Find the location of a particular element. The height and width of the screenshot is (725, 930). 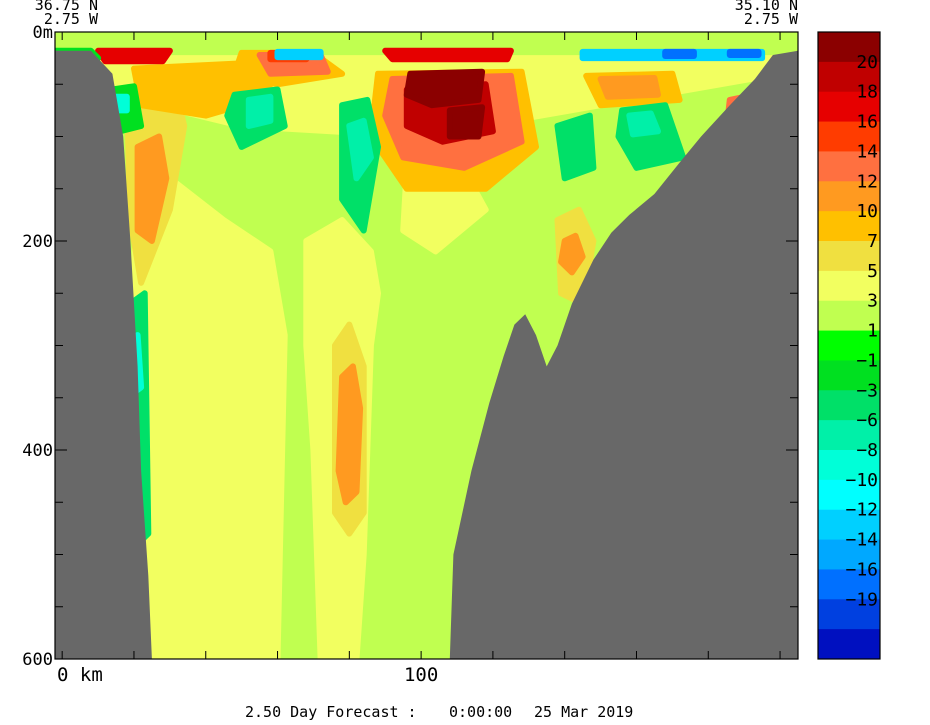

corner-right-lat: 35.10 N is located at coordinates (766, 7).